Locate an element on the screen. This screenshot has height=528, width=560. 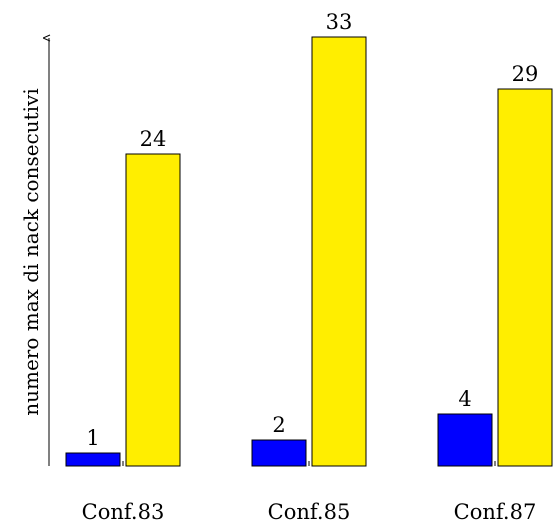
x-tick-label: Conf.85 is located at coordinates (309, 512).